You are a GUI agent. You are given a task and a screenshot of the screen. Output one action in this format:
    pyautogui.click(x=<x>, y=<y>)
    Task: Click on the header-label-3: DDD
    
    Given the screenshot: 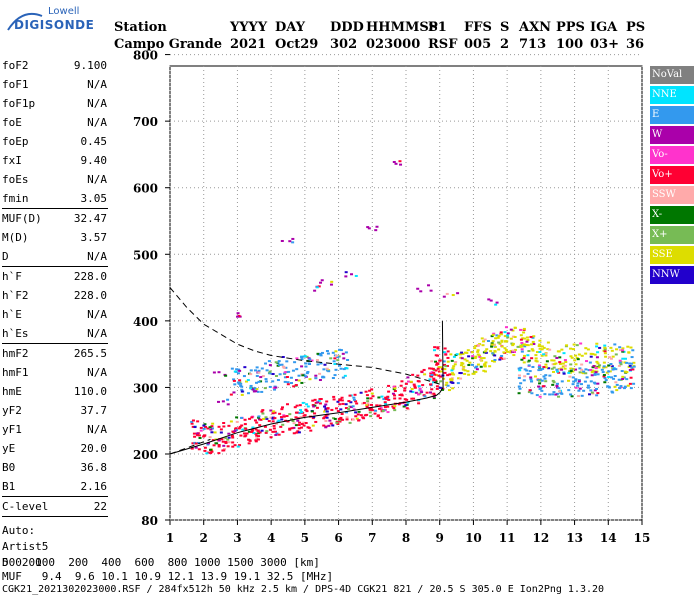 What is the action you would take?
    pyautogui.click(x=347, y=27)
    